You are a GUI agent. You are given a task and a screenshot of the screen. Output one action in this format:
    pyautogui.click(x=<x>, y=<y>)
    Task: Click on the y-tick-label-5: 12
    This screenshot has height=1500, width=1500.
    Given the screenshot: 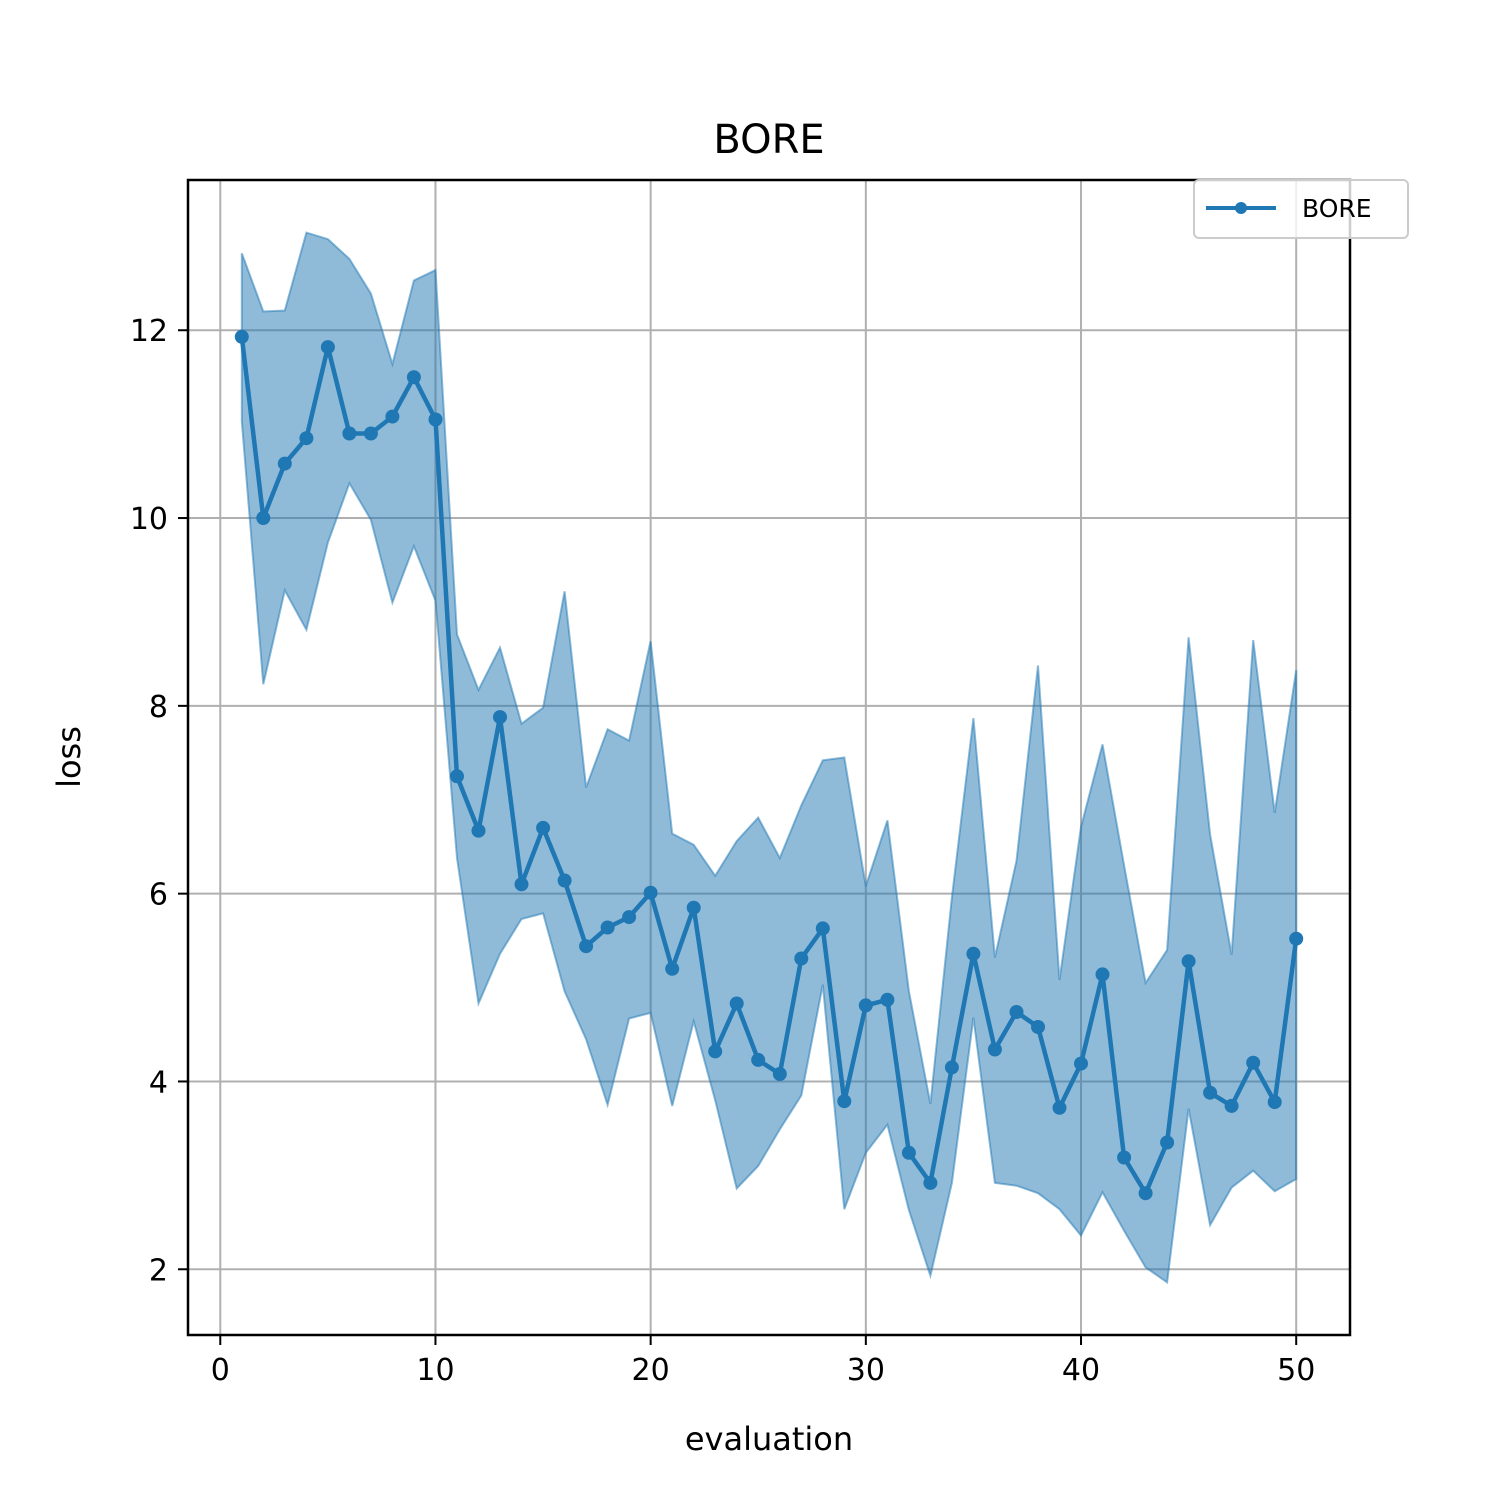 What is the action you would take?
    pyautogui.click(x=149, y=331)
    